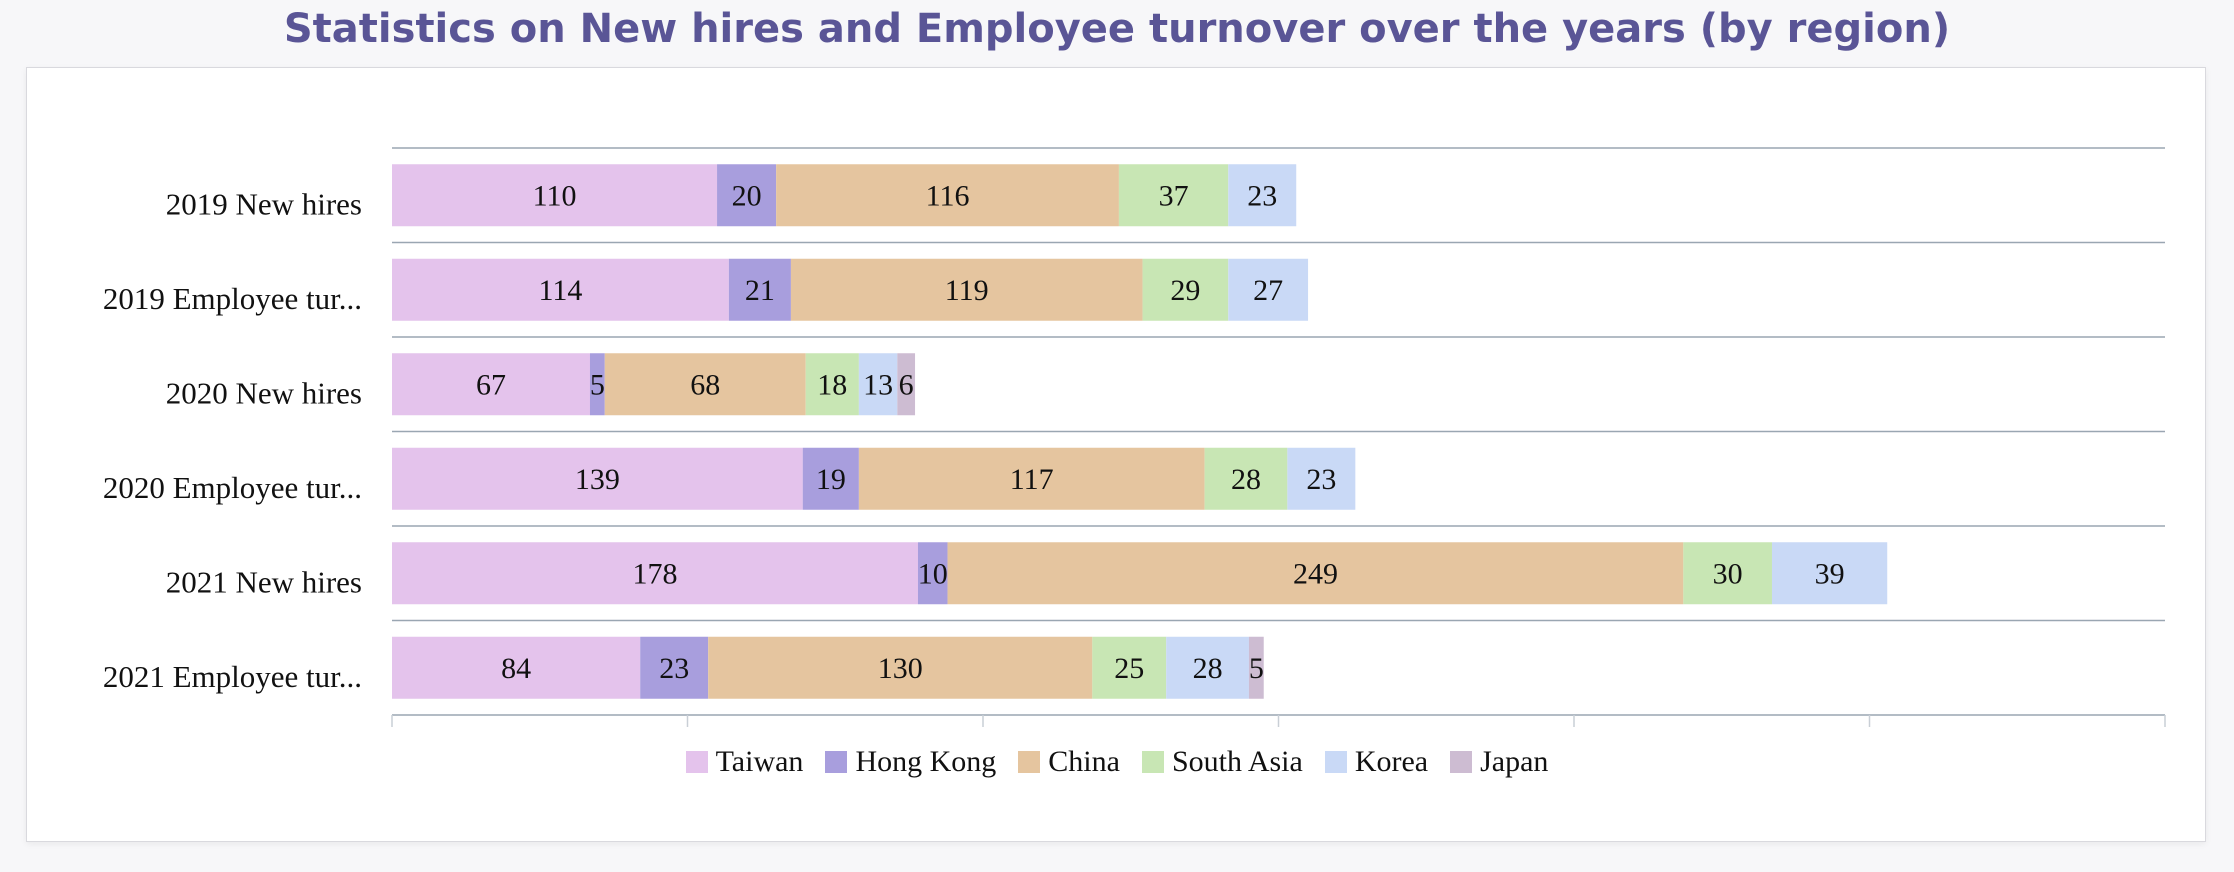  I want to click on data-label: 249, so click(1315, 573).